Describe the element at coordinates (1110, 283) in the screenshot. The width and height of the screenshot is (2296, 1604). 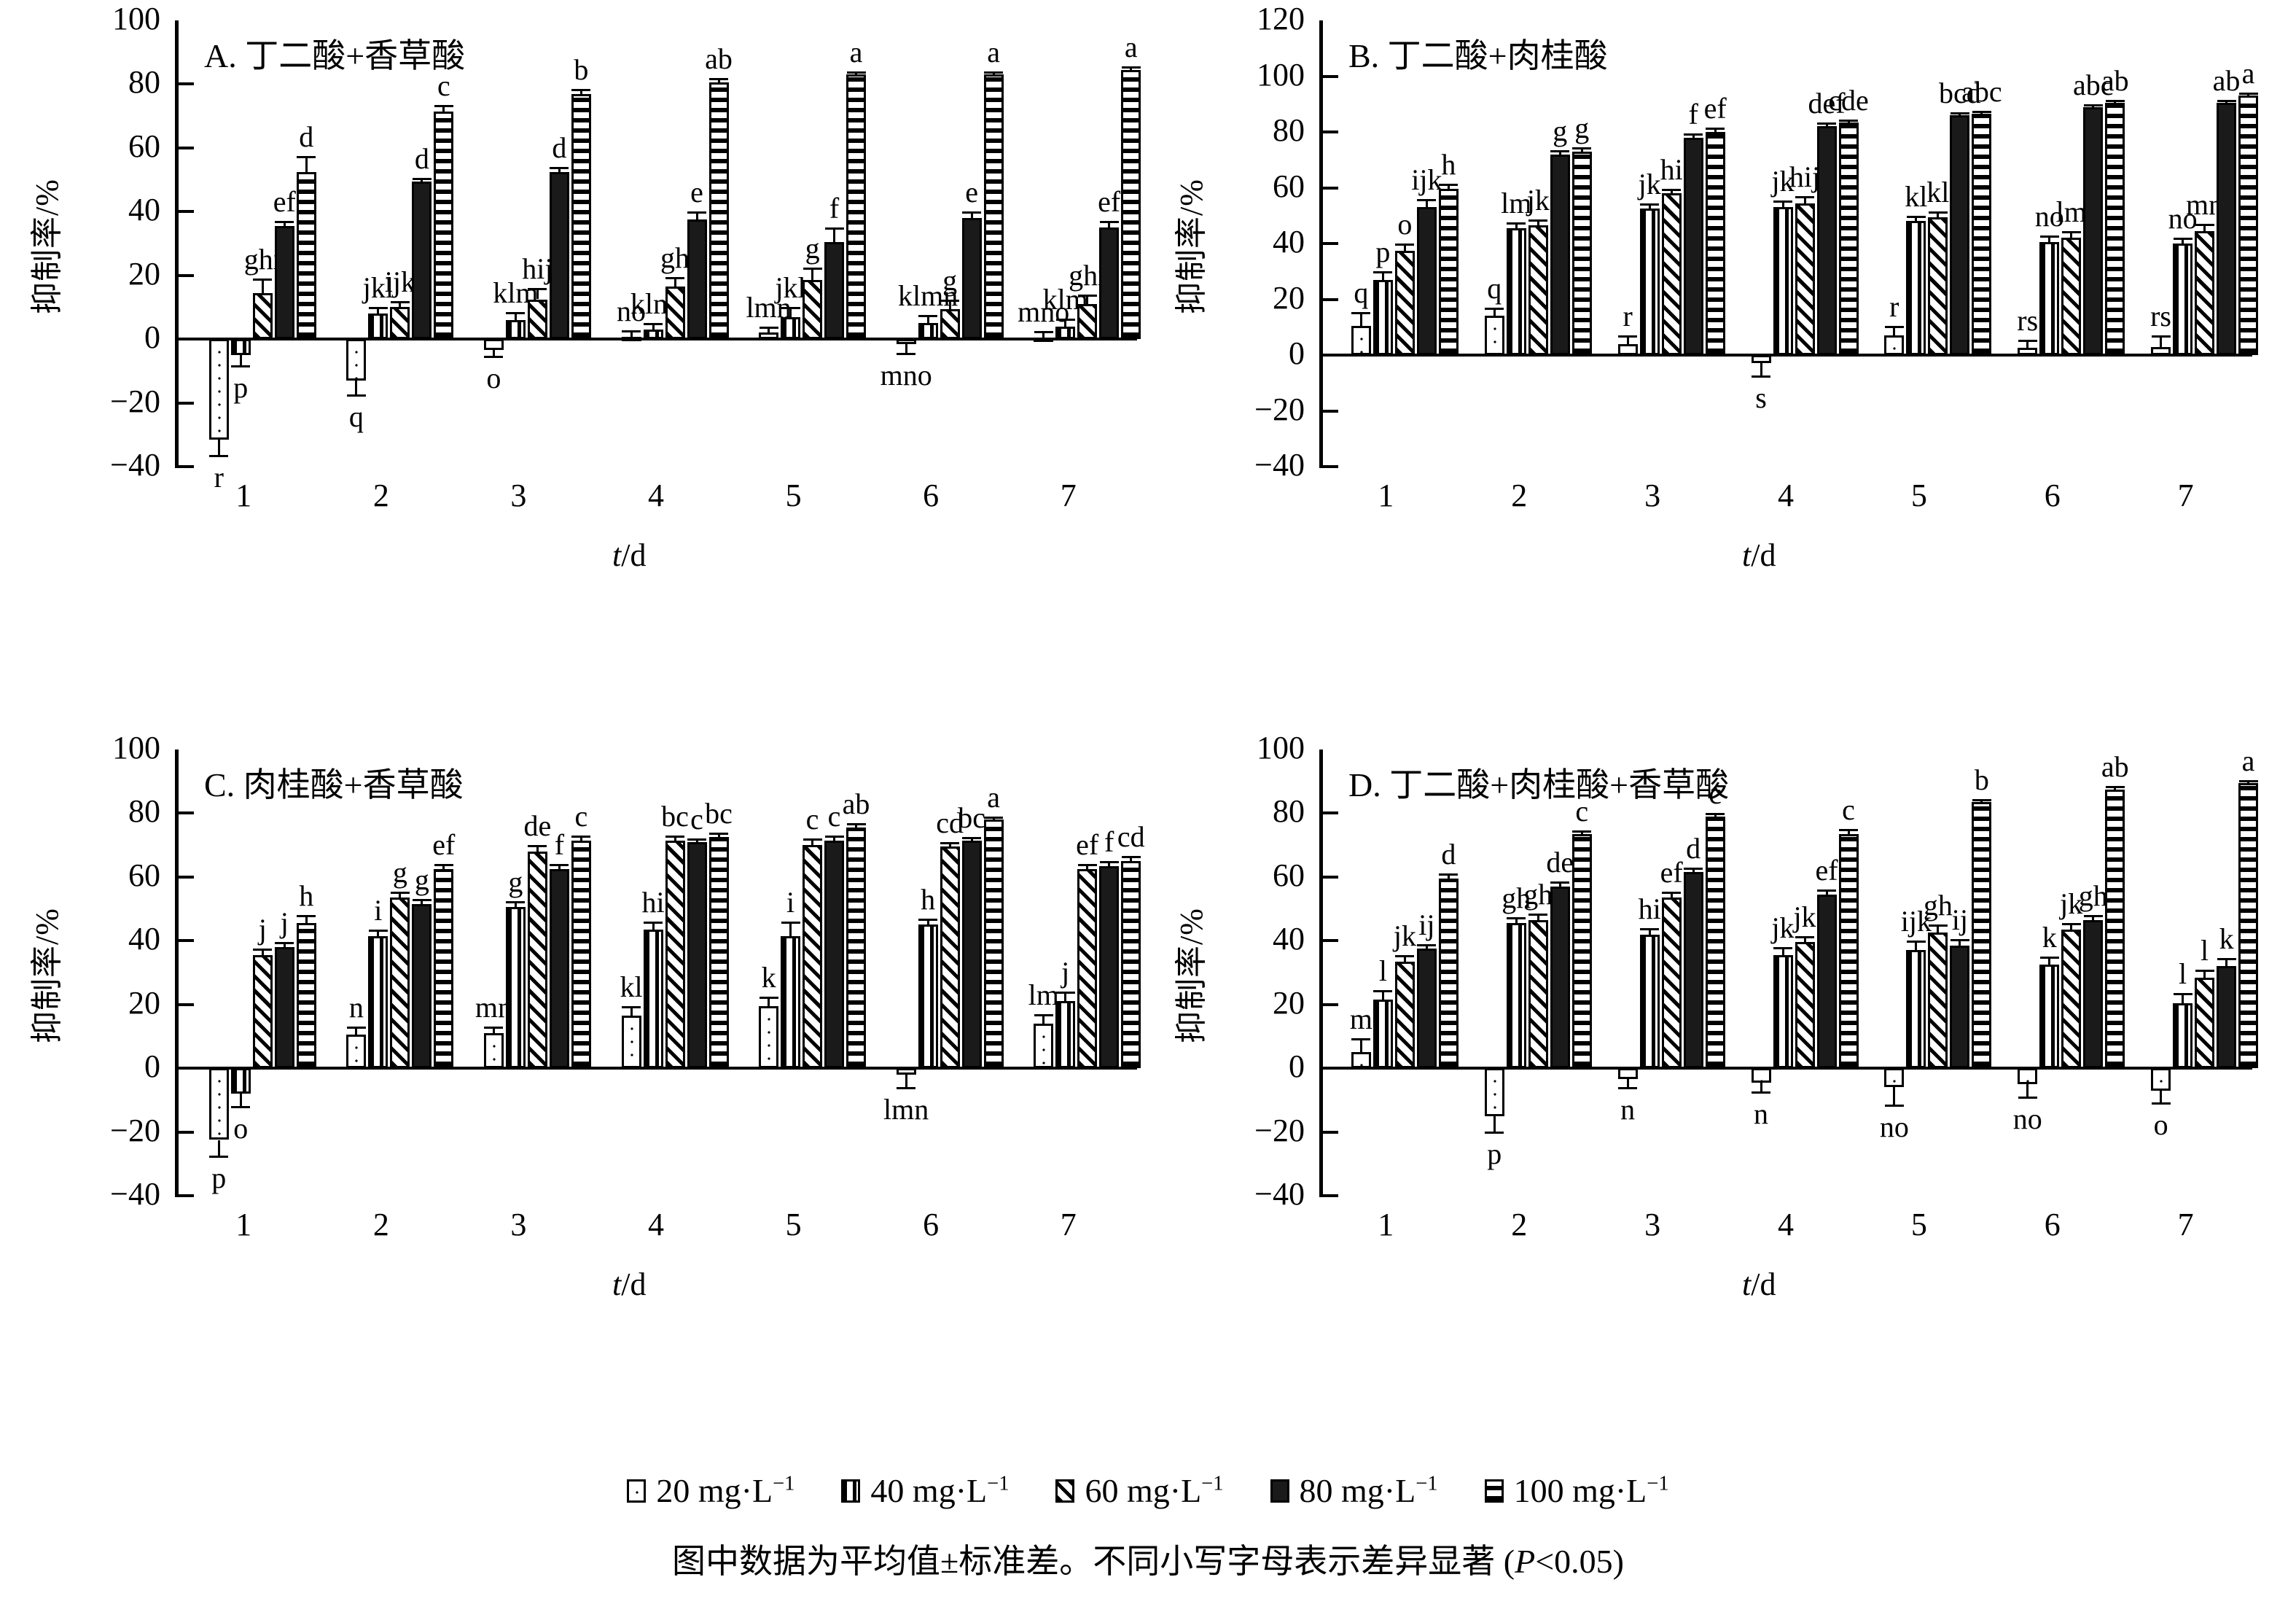
I see `bar-a-d7-s4` at that location.